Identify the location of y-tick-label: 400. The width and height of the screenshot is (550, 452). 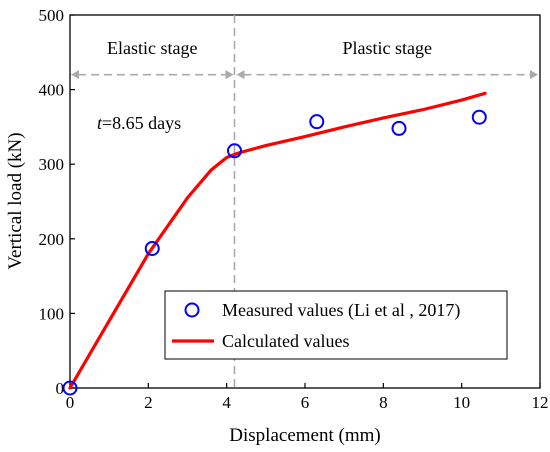
(52, 90).